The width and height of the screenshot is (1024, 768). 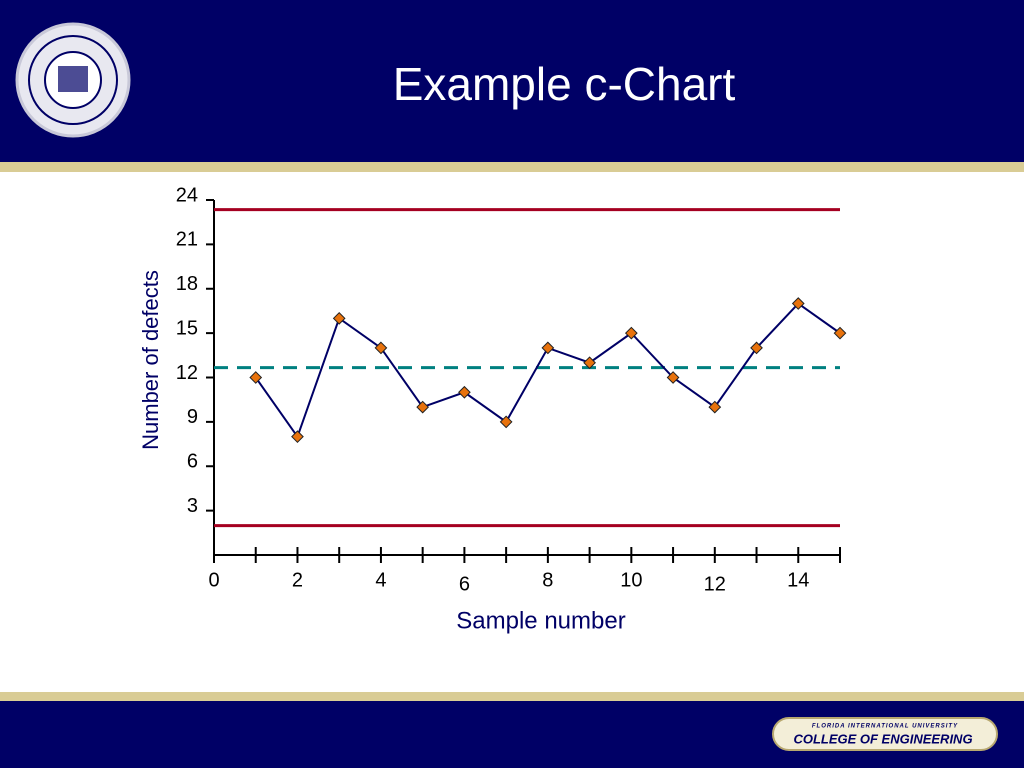 I want to click on slide-title: Example c-Chart, so click(x=564, y=84).